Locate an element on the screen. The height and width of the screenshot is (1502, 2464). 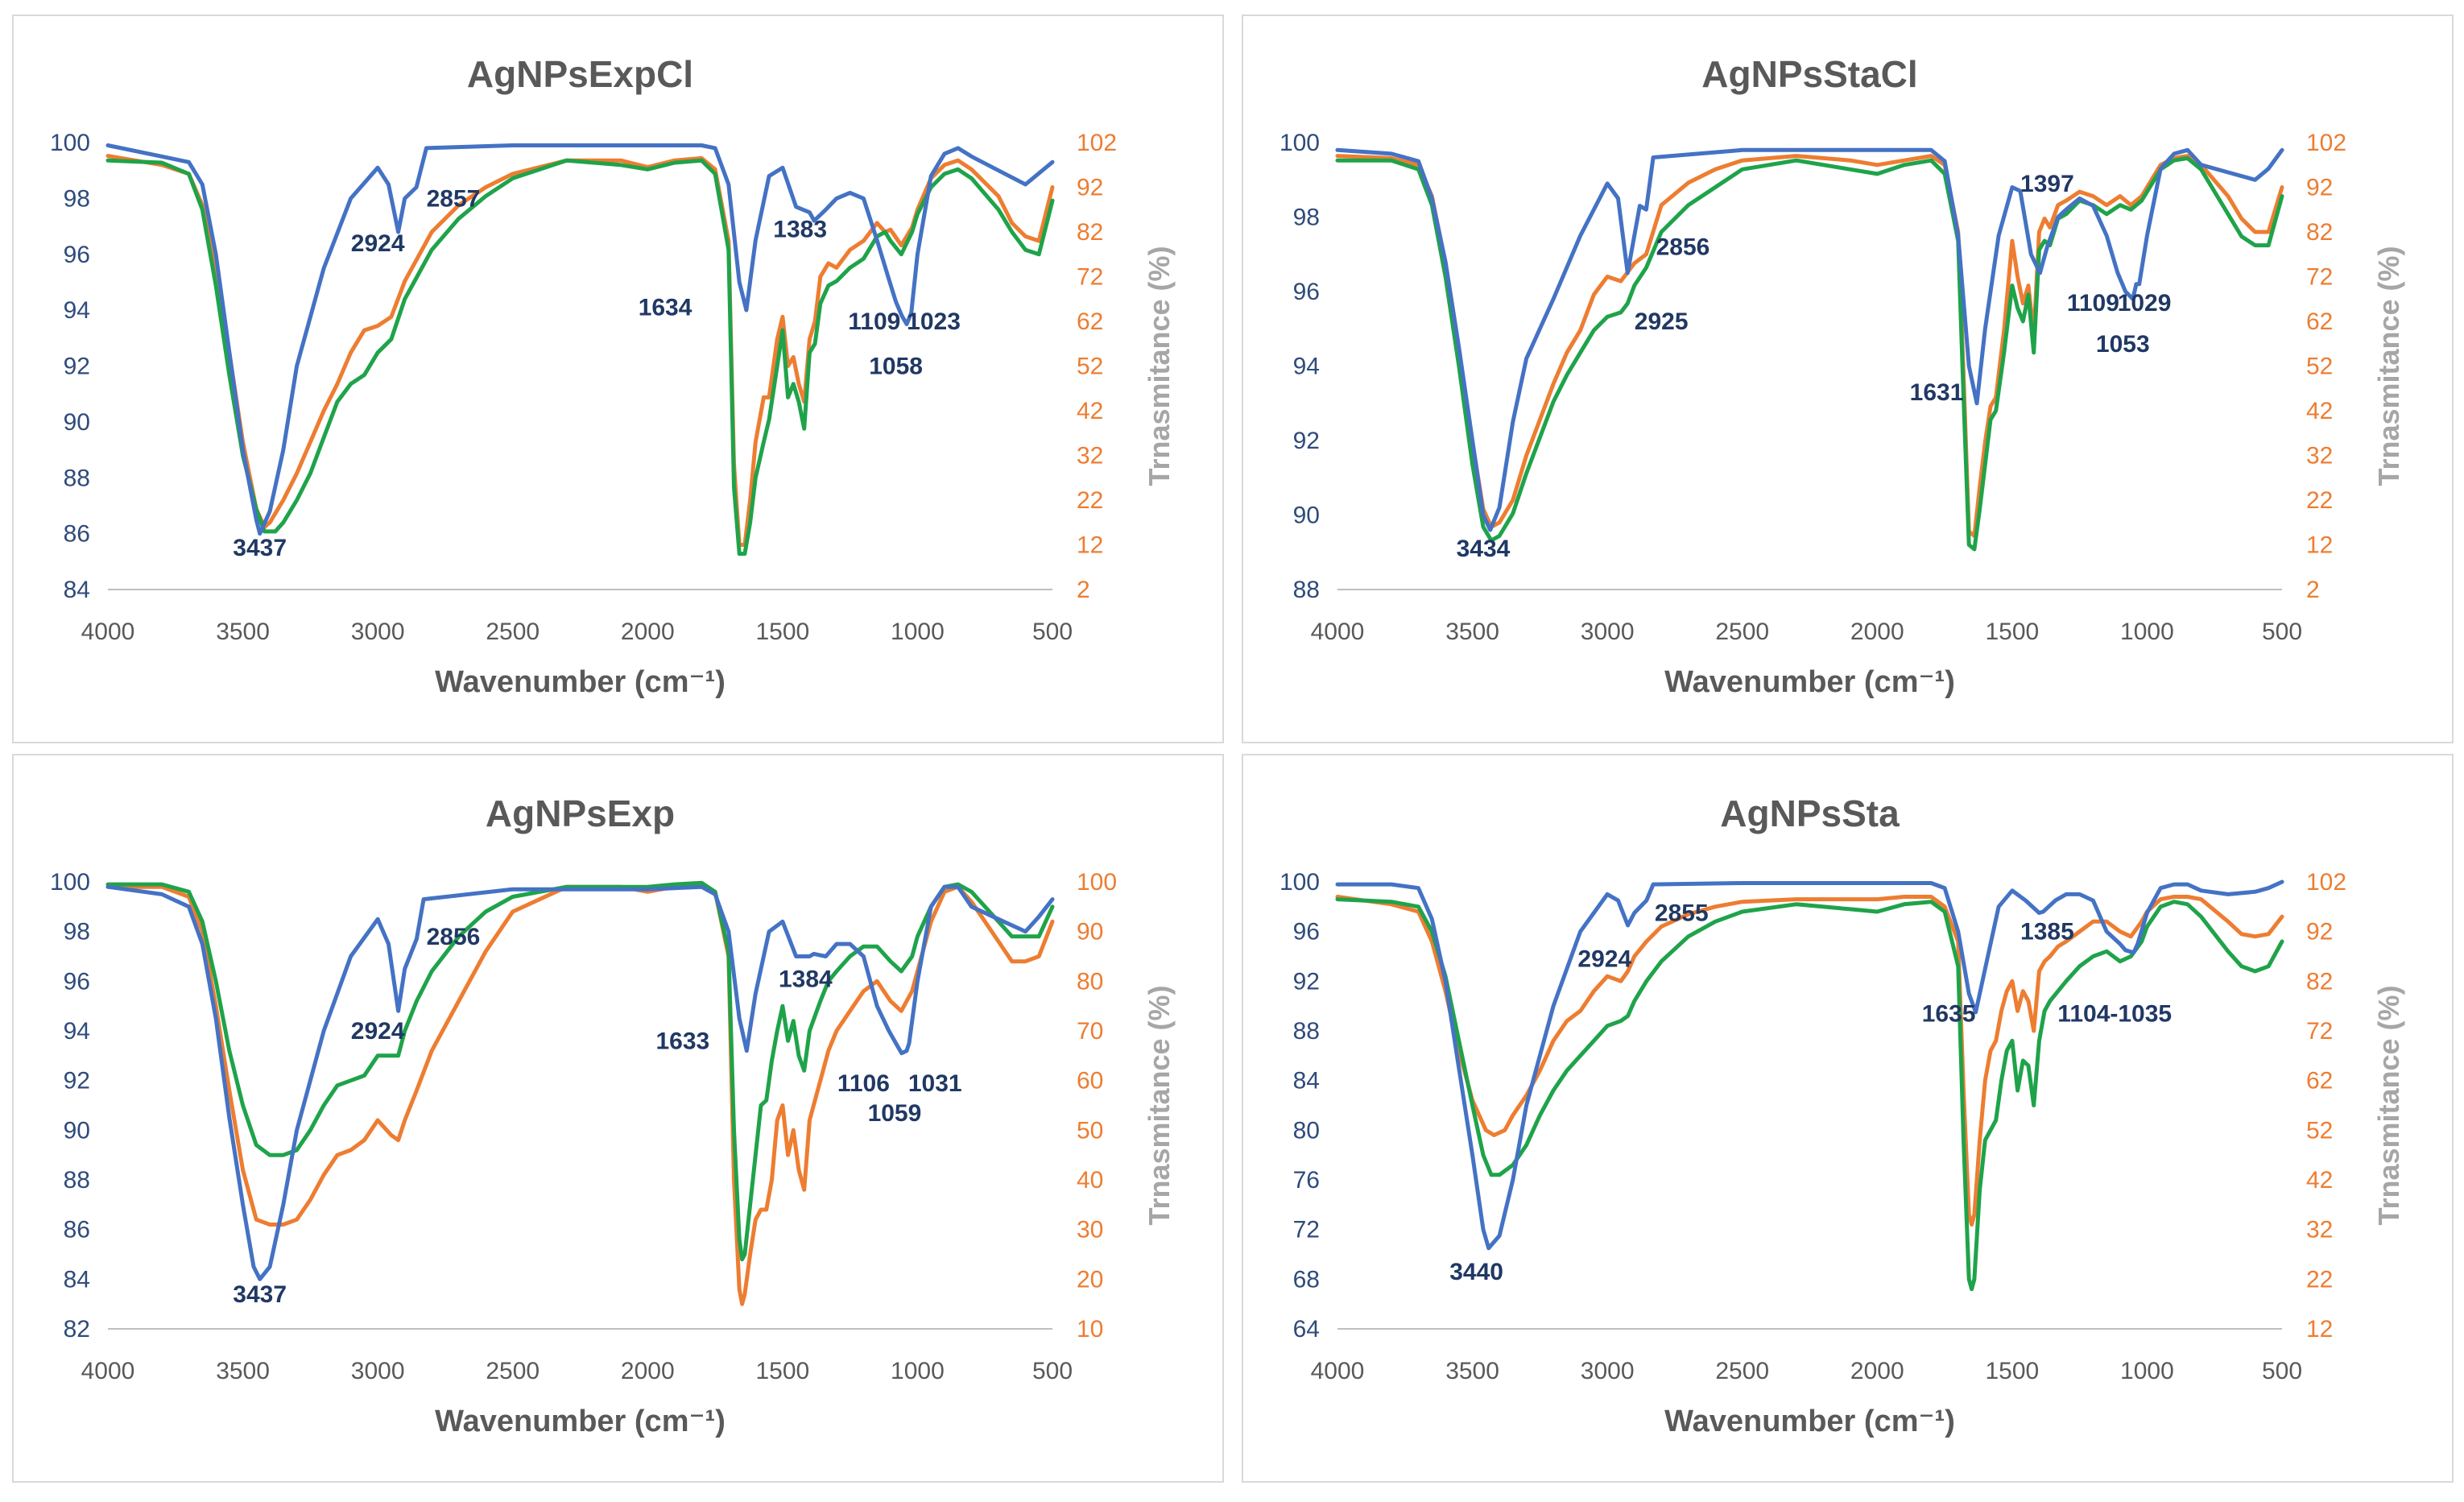
y-left-tick-label: 82 is located at coordinates (77, 1329).